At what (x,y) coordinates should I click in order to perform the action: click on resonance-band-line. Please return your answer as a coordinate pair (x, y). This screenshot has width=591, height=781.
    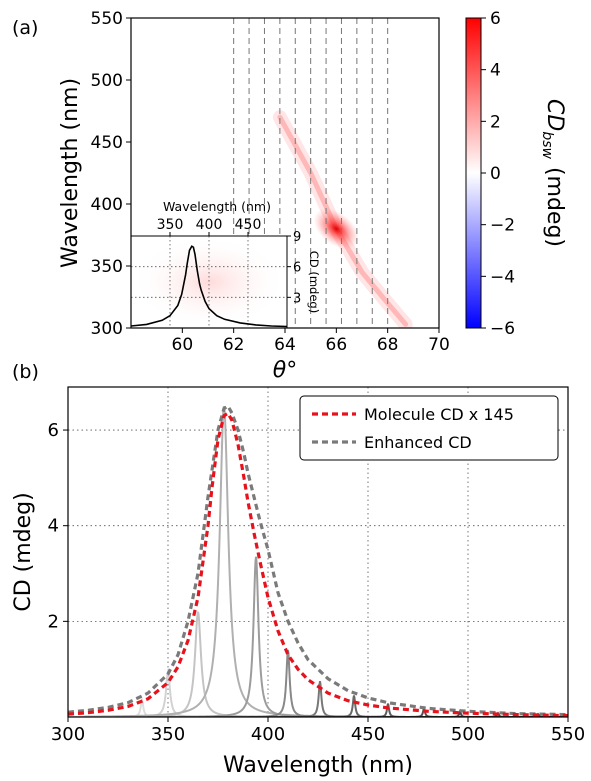
    Looking at the image, I should click on (343, 220).